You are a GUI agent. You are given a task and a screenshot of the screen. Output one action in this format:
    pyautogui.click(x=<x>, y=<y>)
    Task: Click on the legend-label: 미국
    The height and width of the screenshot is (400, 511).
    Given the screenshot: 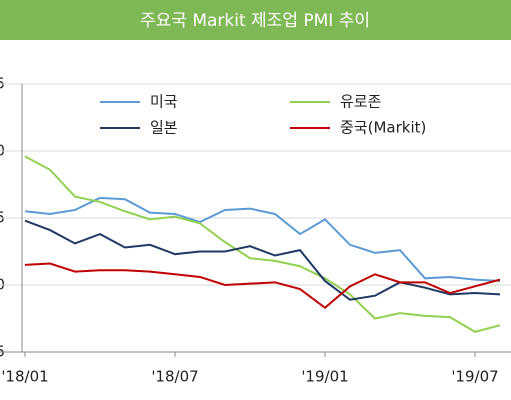 What is the action you would take?
    pyautogui.click(x=164, y=102)
    